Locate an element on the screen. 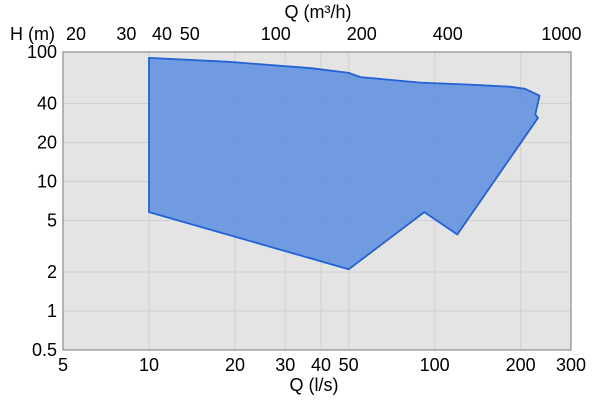  y-tick-label: 2 is located at coordinates (52, 272).